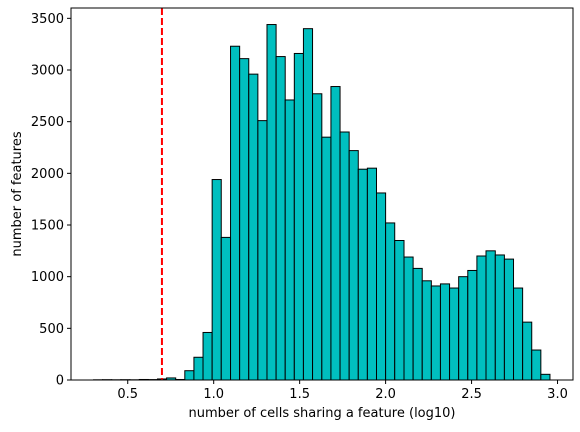 Image resolution: width=580 pixels, height=432 pixels. Describe the element at coordinates (47, 19) in the screenshot. I see `y-tick-label: 3500` at that location.